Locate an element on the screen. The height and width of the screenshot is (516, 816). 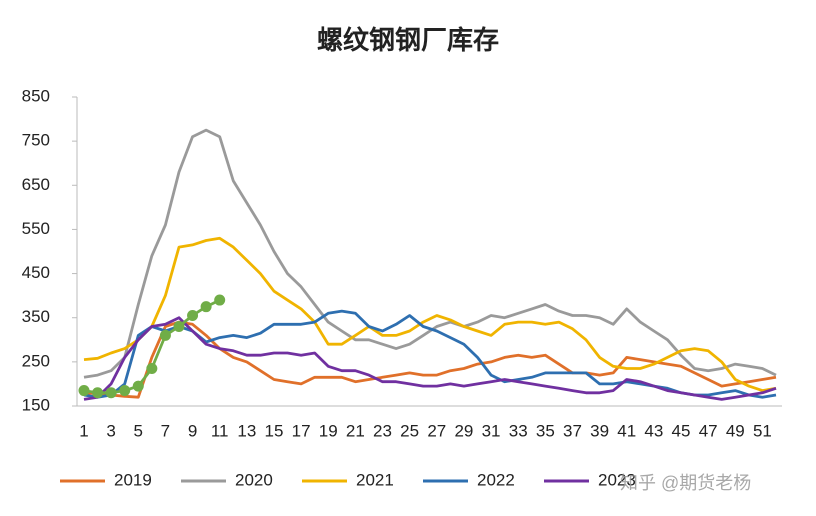
y-tick-label: 250 is located at coordinates (36, 360).